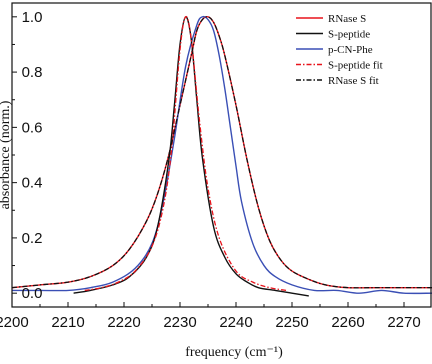  I want to click on y-tick-label: 0.0, so click(32, 293).